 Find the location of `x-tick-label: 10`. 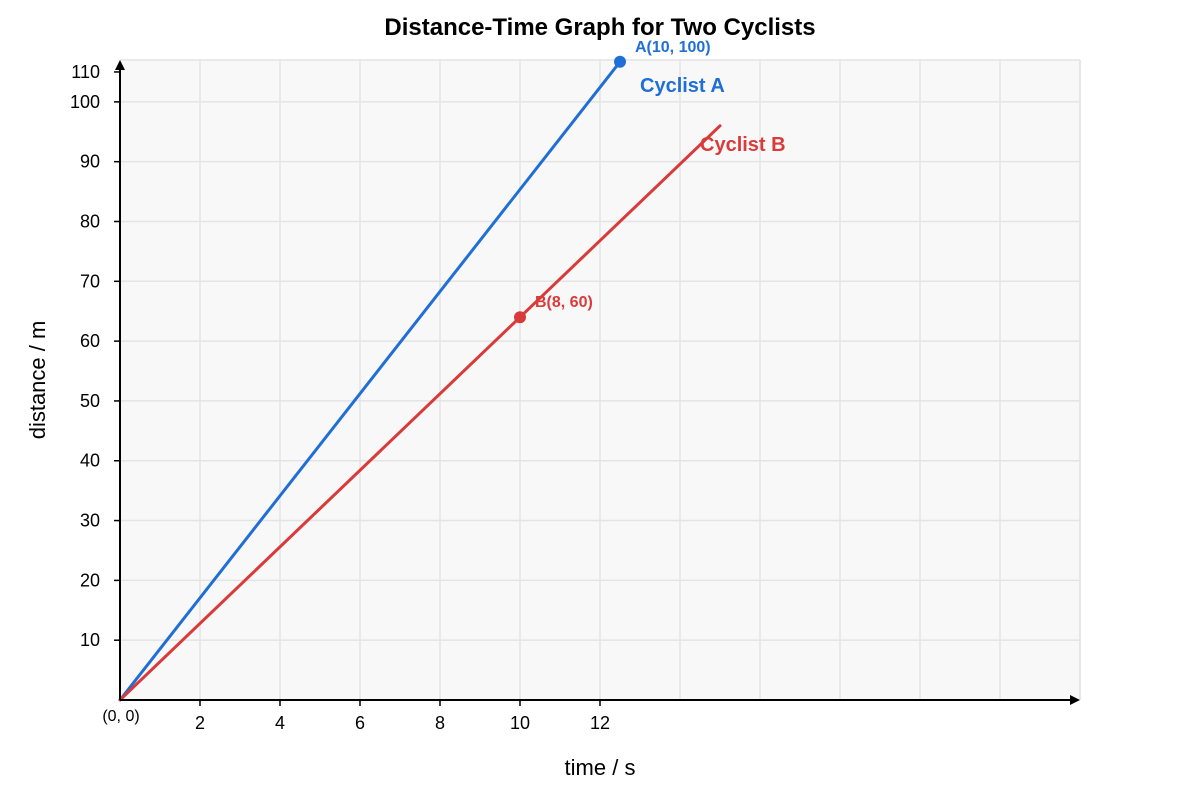

x-tick-label: 10 is located at coordinates (520, 723).